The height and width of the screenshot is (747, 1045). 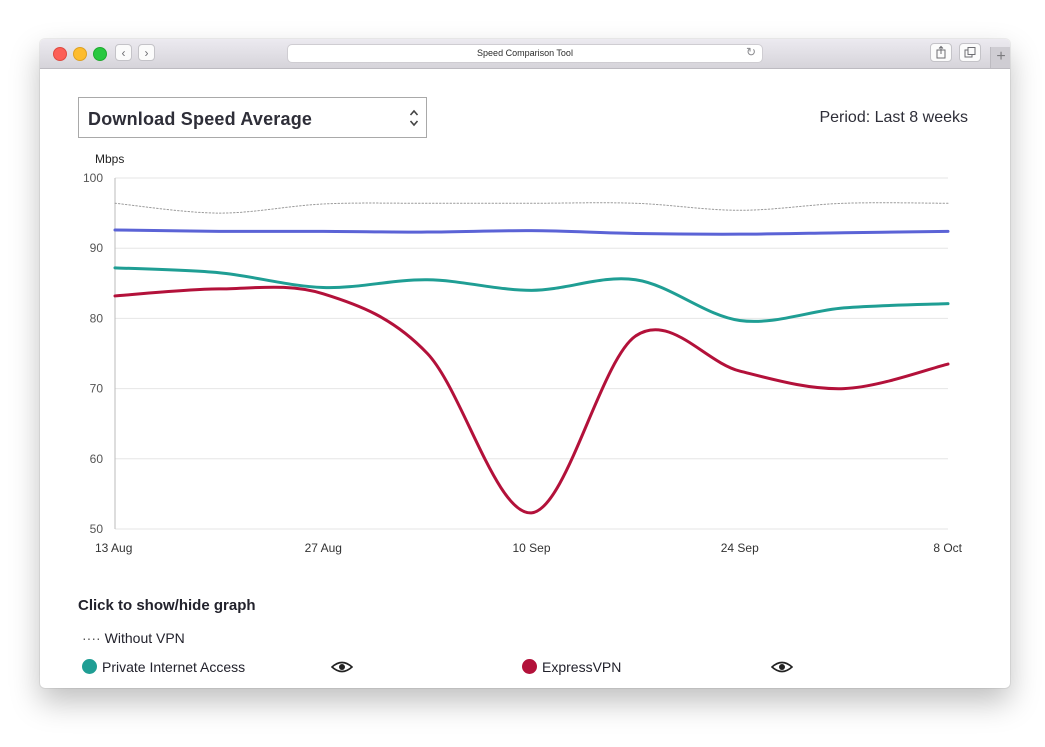 I want to click on legend-swatch-expressvpn, so click(x=529, y=666).